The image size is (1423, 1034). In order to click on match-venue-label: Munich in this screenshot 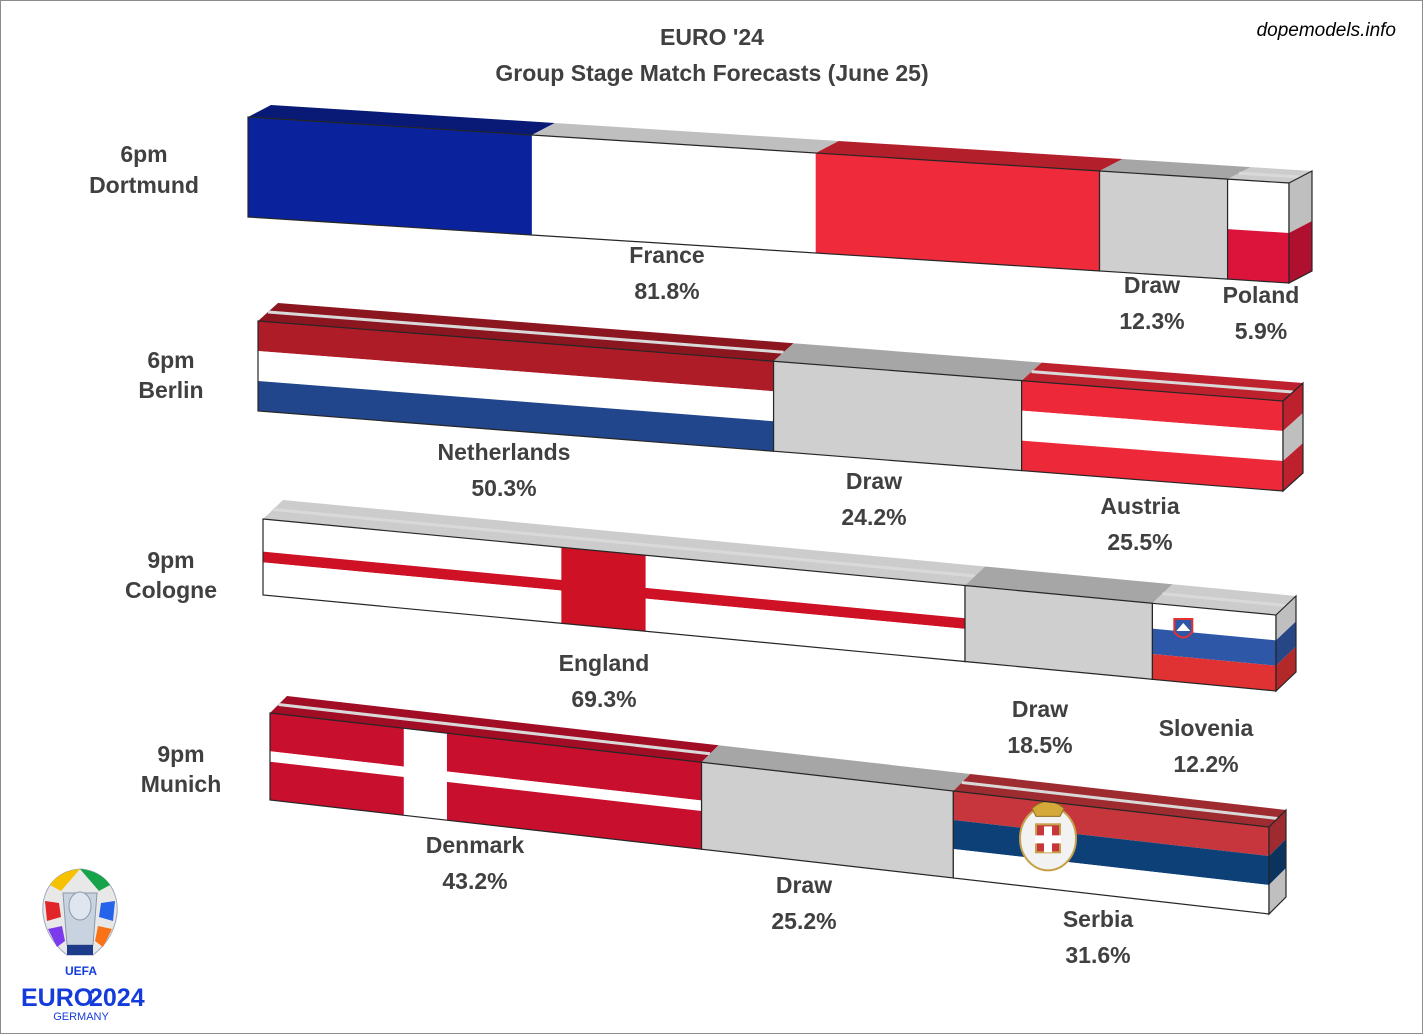, I will do `click(181, 784)`.